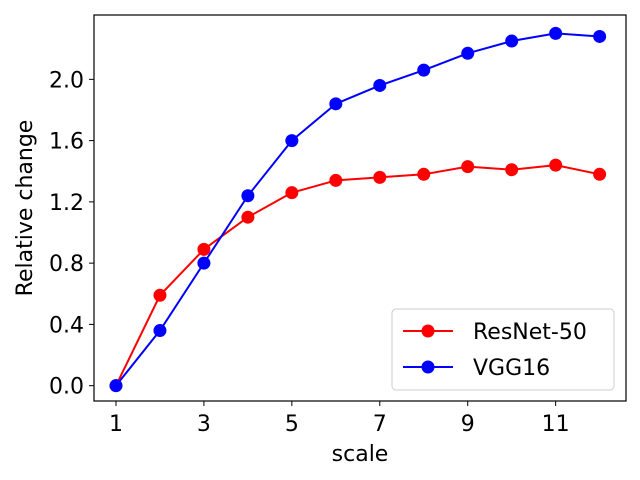 This screenshot has width=640, height=480. What do you see at coordinates (66, 325) in the screenshot?
I see `y-tick-label-0.4: 0.4` at bounding box center [66, 325].